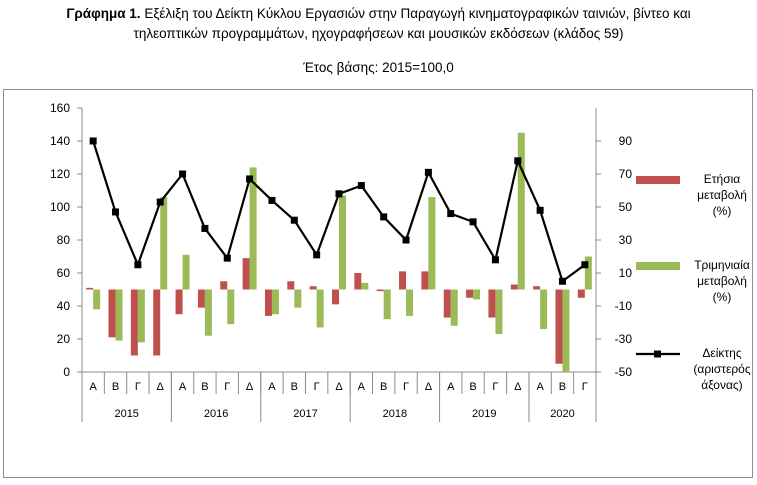 Image resolution: width=757 pixels, height=485 pixels. Describe the element at coordinates (657, 354) in the screenshot. I see `legend-index-marker` at that location.